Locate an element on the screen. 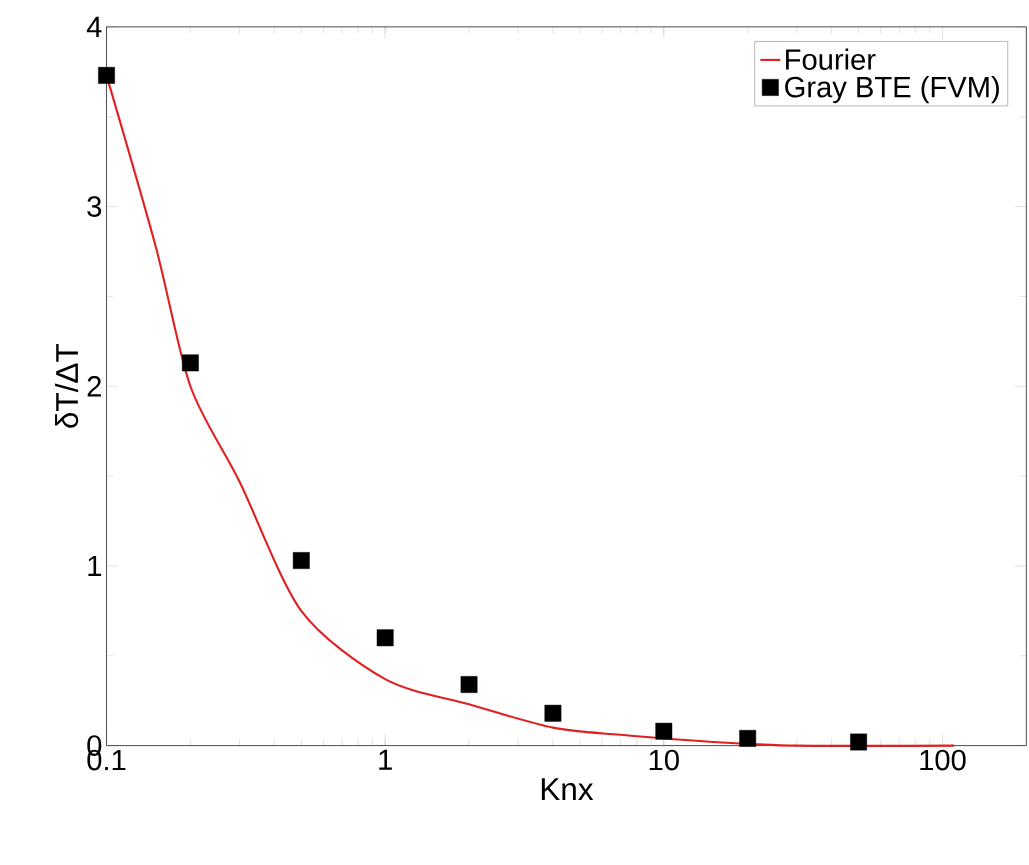 The height and width of the screenshot is (865, 1029). y-tick-label: 4 is located at coordinates (94, 26).